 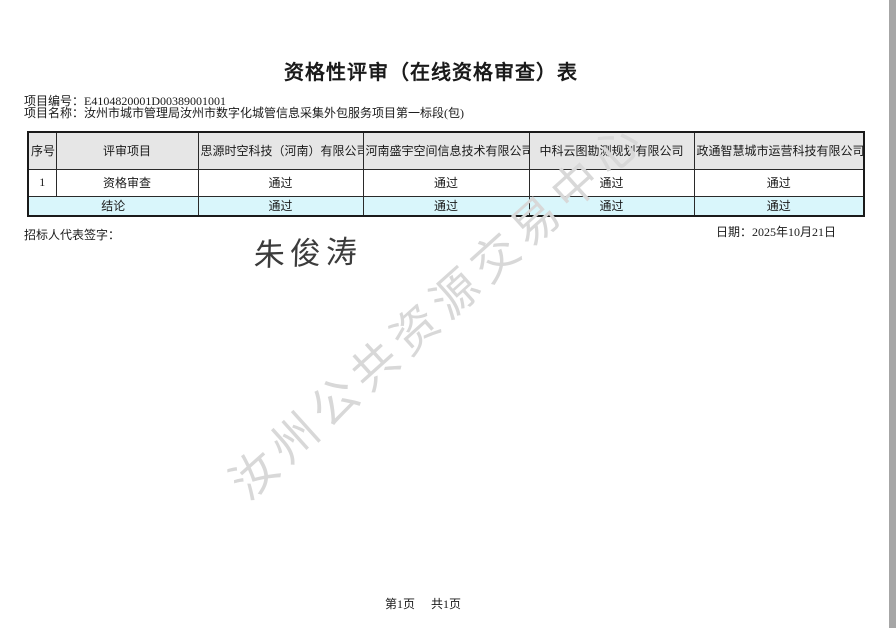 What do you see at coordinates (42, 150) in the screenshot?
I see `col-header-seq: 序号` at bounding box center [42, 150].